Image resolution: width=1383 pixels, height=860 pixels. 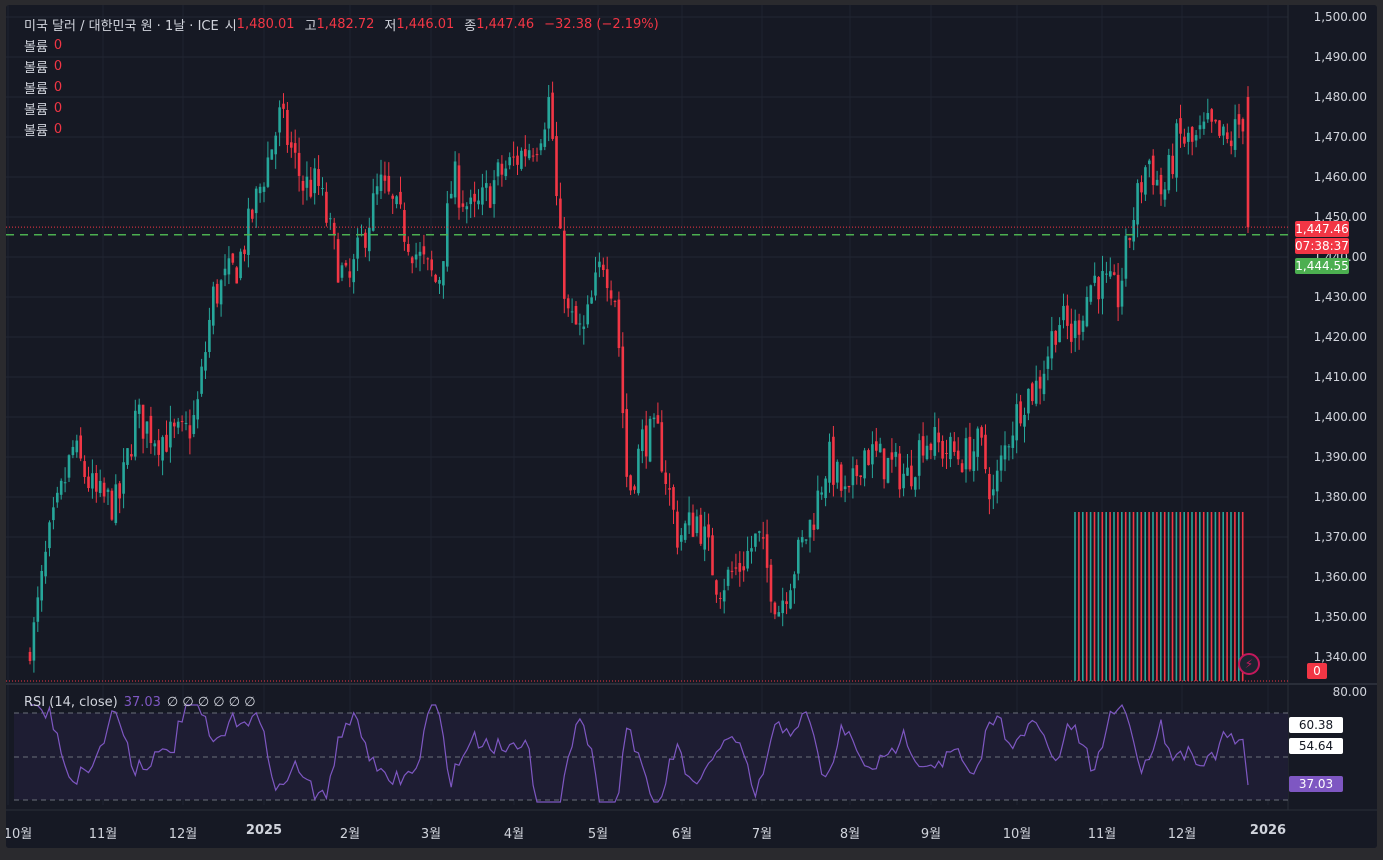 What do you see at coordinates (598, 834) in the screenshot?
I see `time-tick-label: 5월` at bounding box center [598, 834].